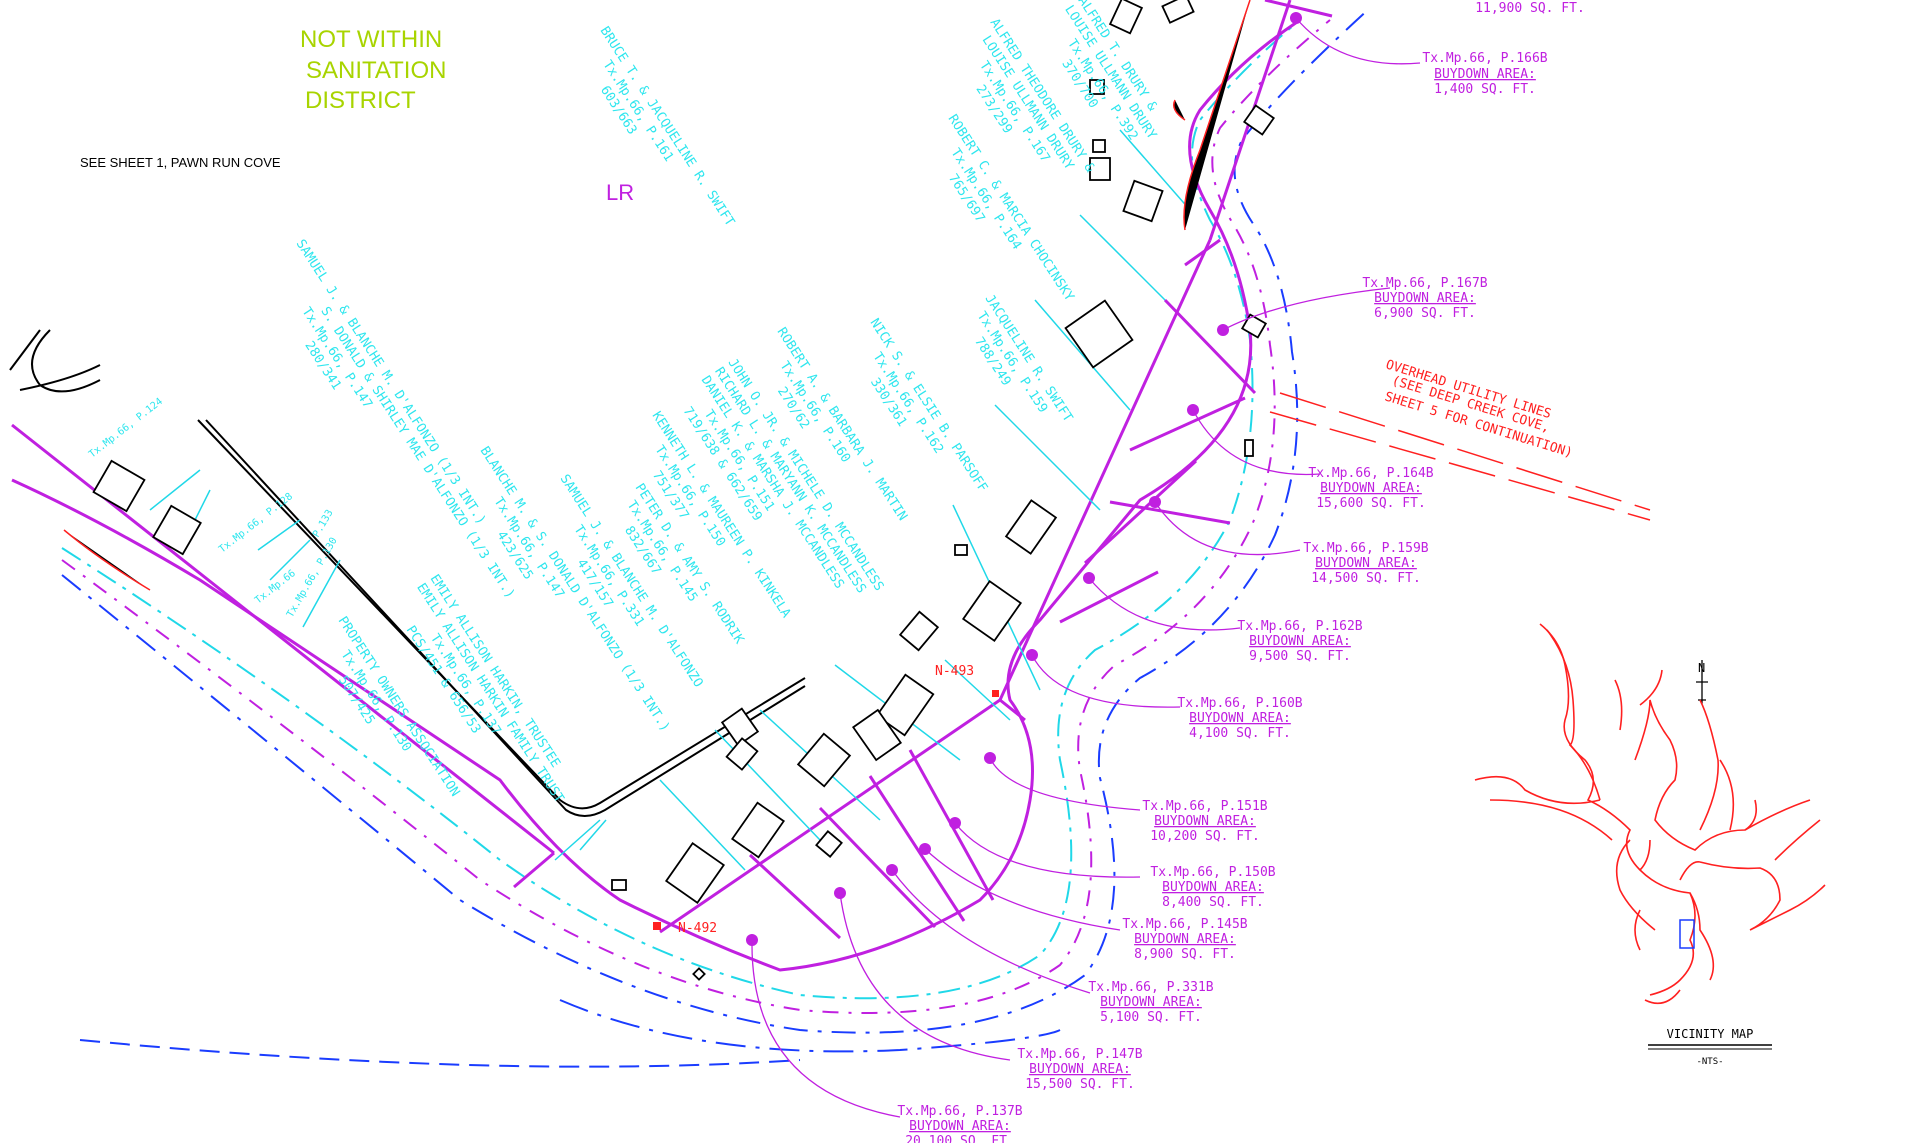  Describe the element at coordinates (180, 162) in the screenshot. I see `see-sheet-note: SEE SHEET 1, PAWN RUN COVE` at that location.